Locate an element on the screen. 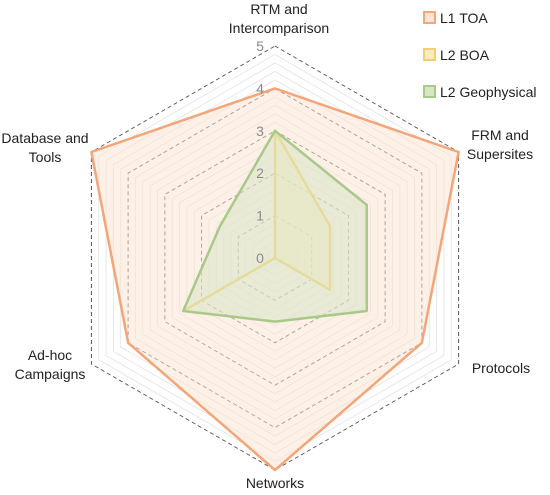  axis-label-4: Ad-hoc Campaigns is located at coordinates (50, 364).